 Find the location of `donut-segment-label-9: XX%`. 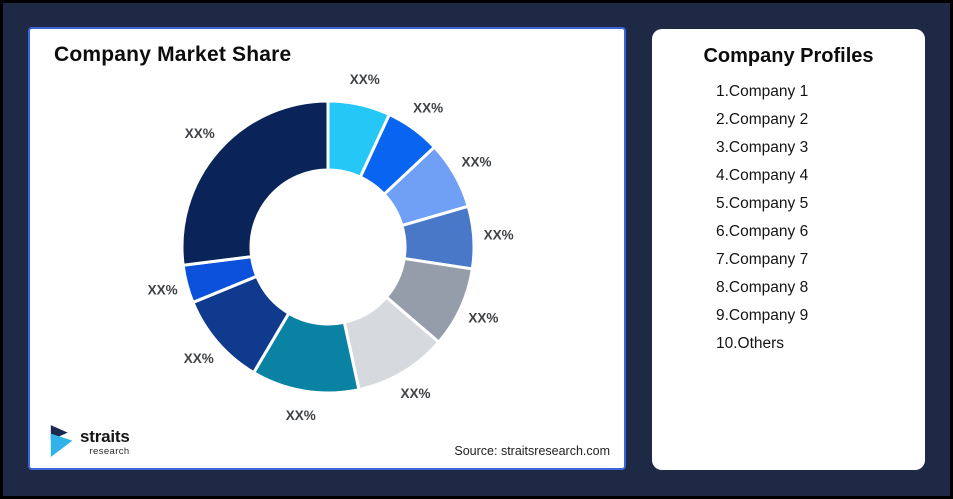

donut-segment-label-9: XX% is located at coordinates (163, 290).